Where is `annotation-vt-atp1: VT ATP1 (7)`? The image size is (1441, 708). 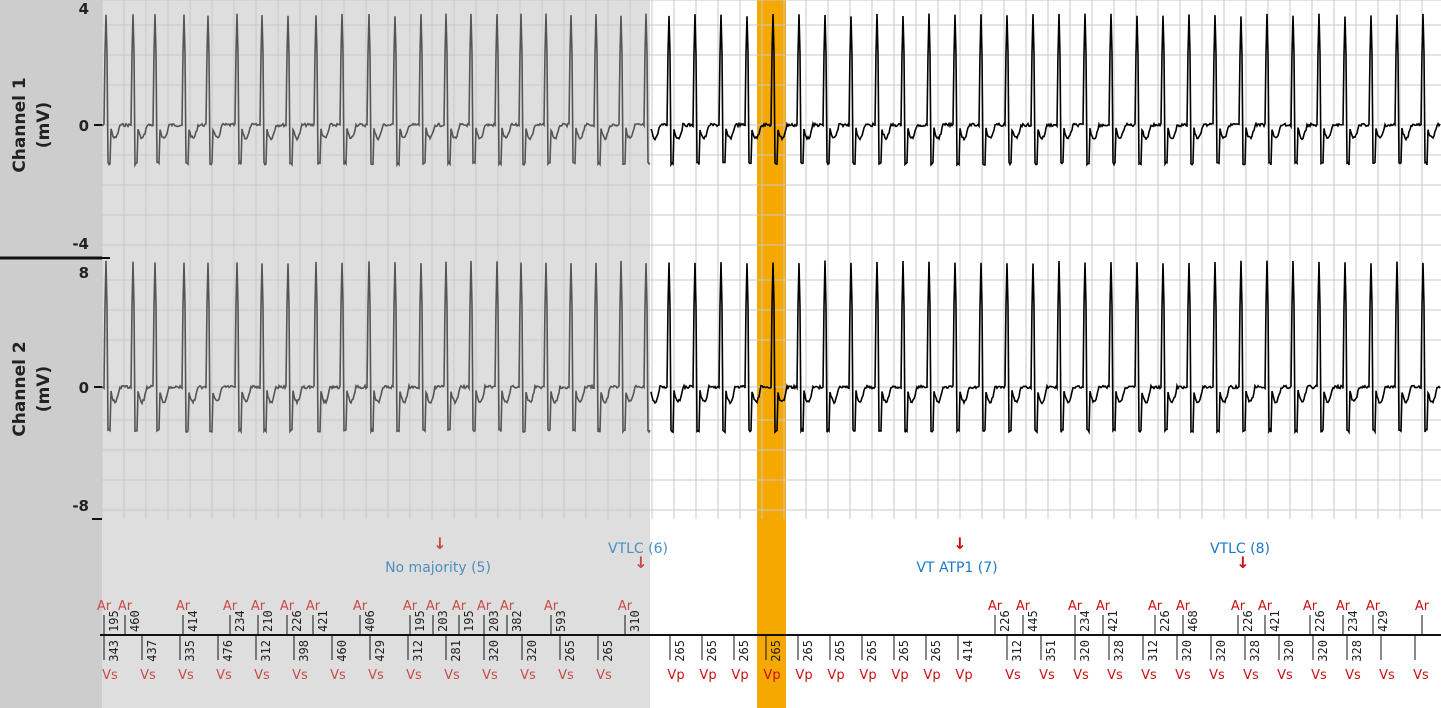 annotation-vt-atp1: VT ATP1 (7) is located at coordinates (956, 568).